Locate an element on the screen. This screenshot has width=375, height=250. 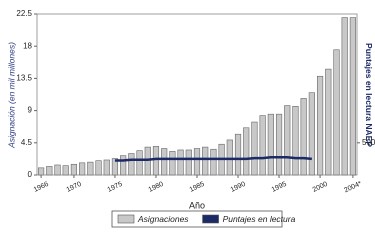
x-tick-label: 2004* is located at coordinates (353, 187).